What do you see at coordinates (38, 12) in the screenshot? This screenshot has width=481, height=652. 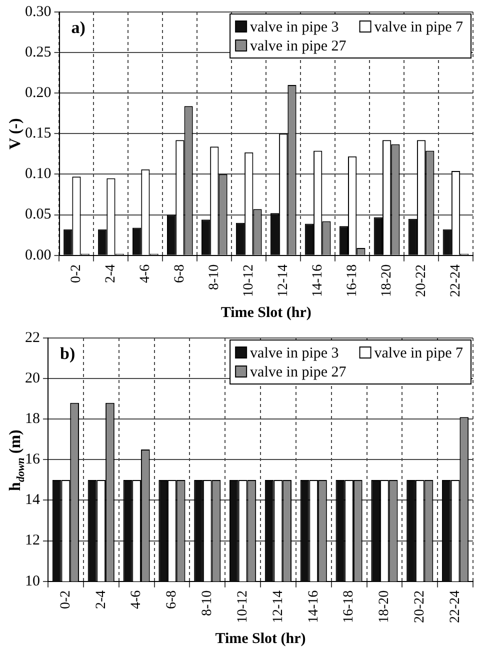 I see `y-tick-label: 0.30` at bounding box center [38, 12].